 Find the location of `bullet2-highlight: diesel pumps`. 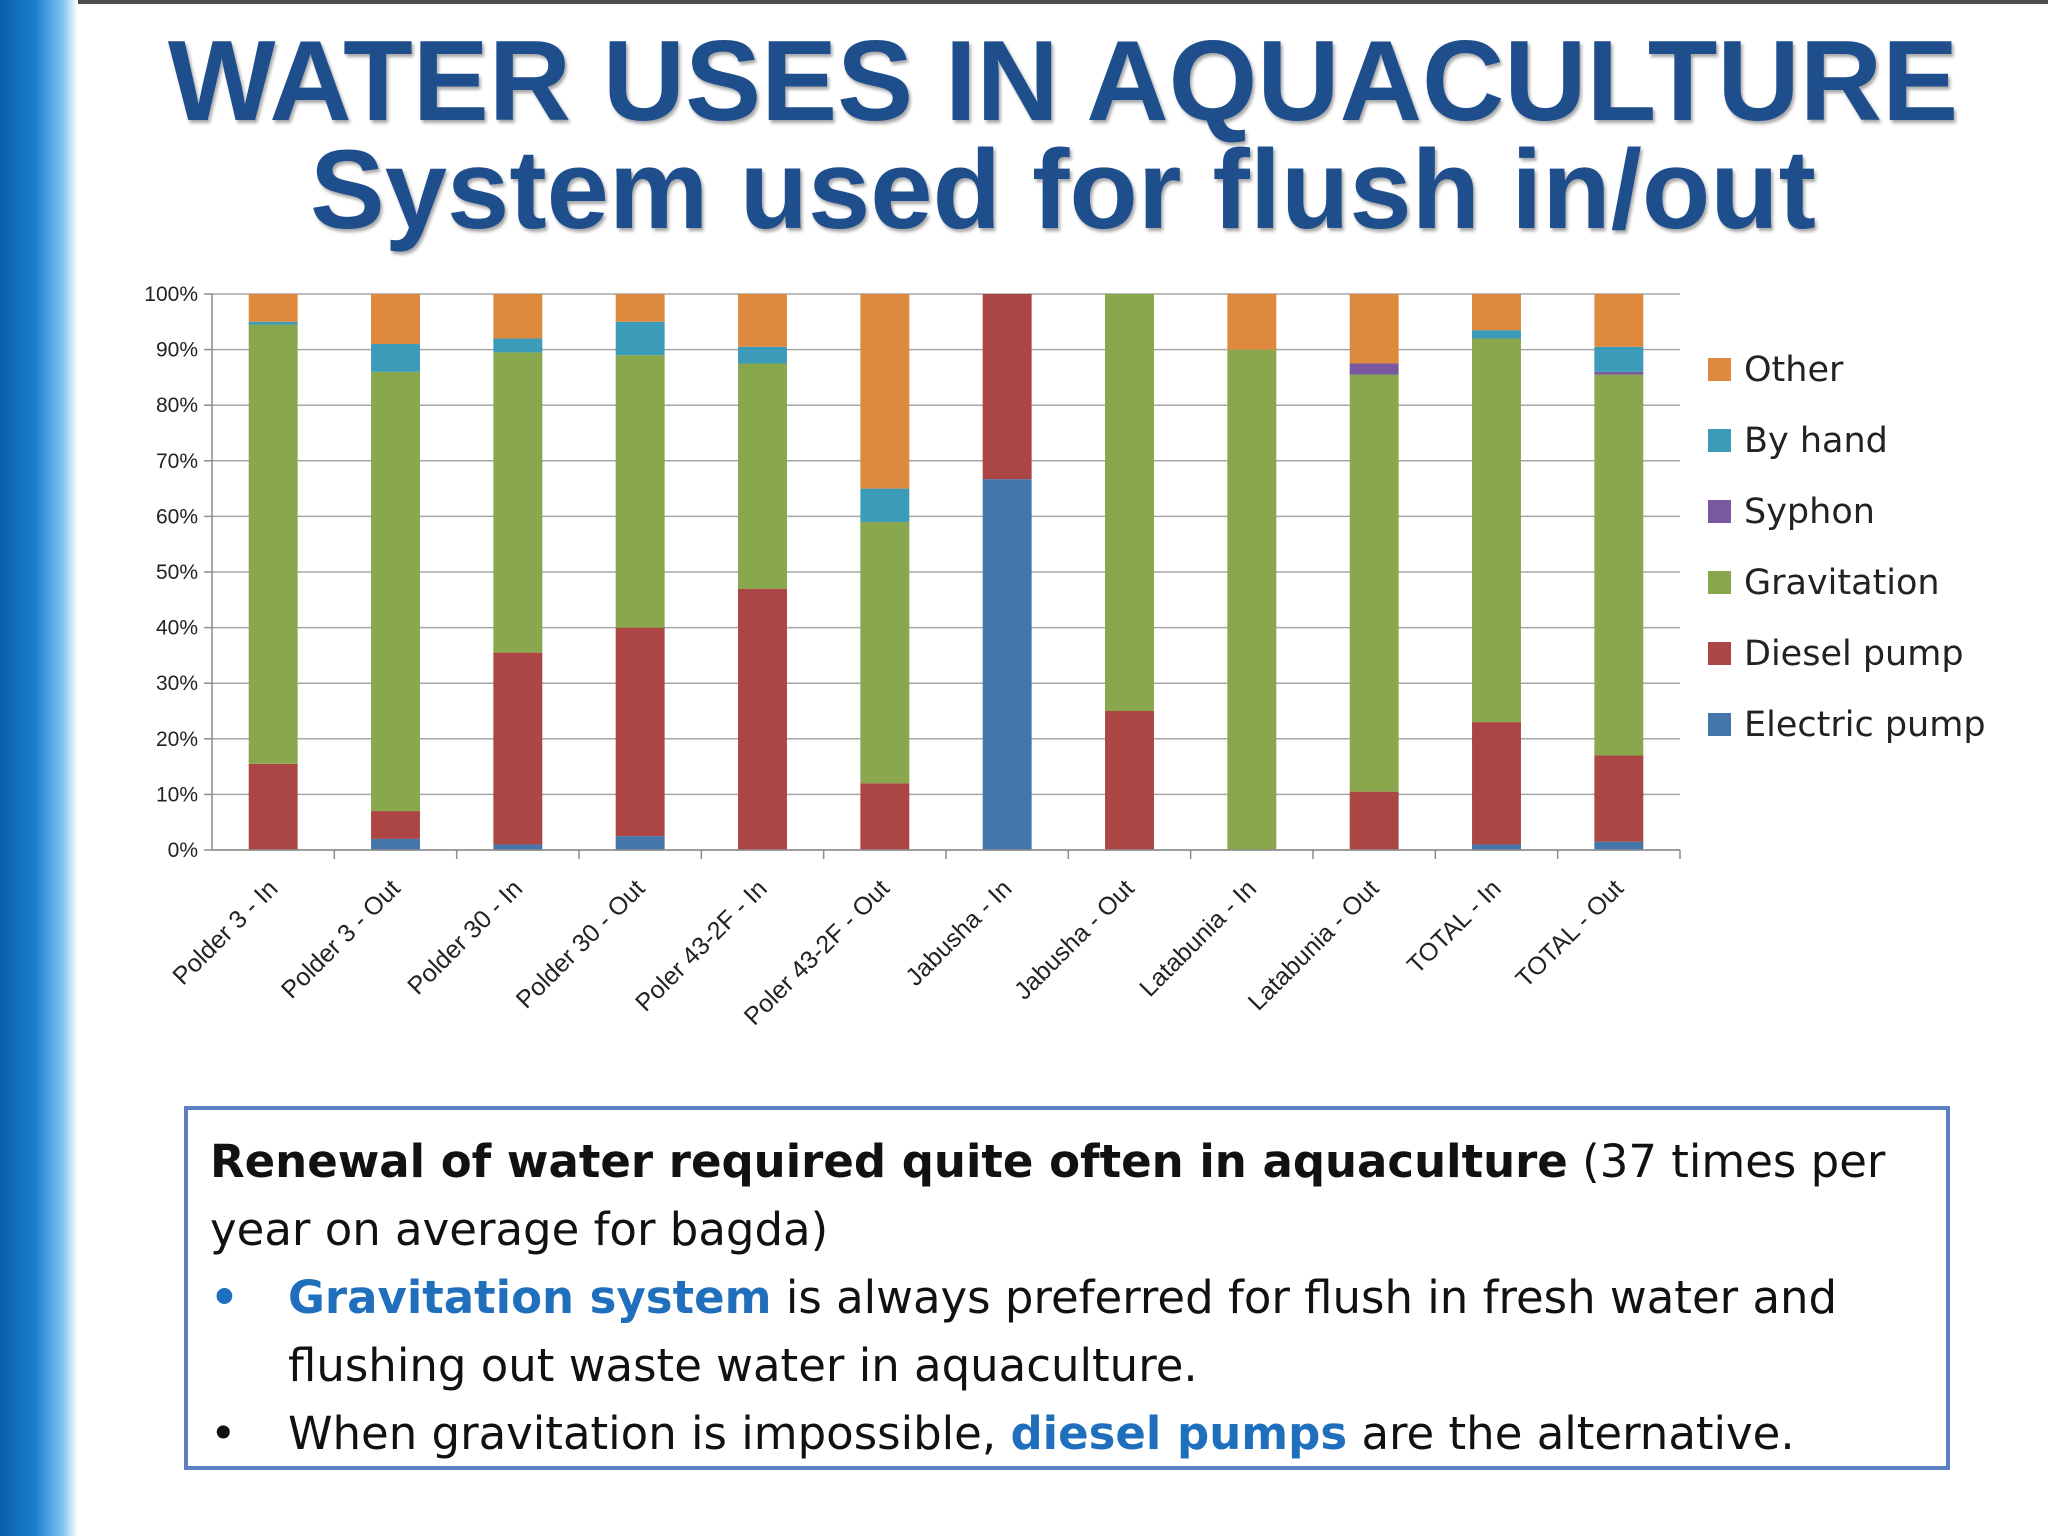

bullet2-highlight: diesel pumps is located at coordinates (1179, 1433).